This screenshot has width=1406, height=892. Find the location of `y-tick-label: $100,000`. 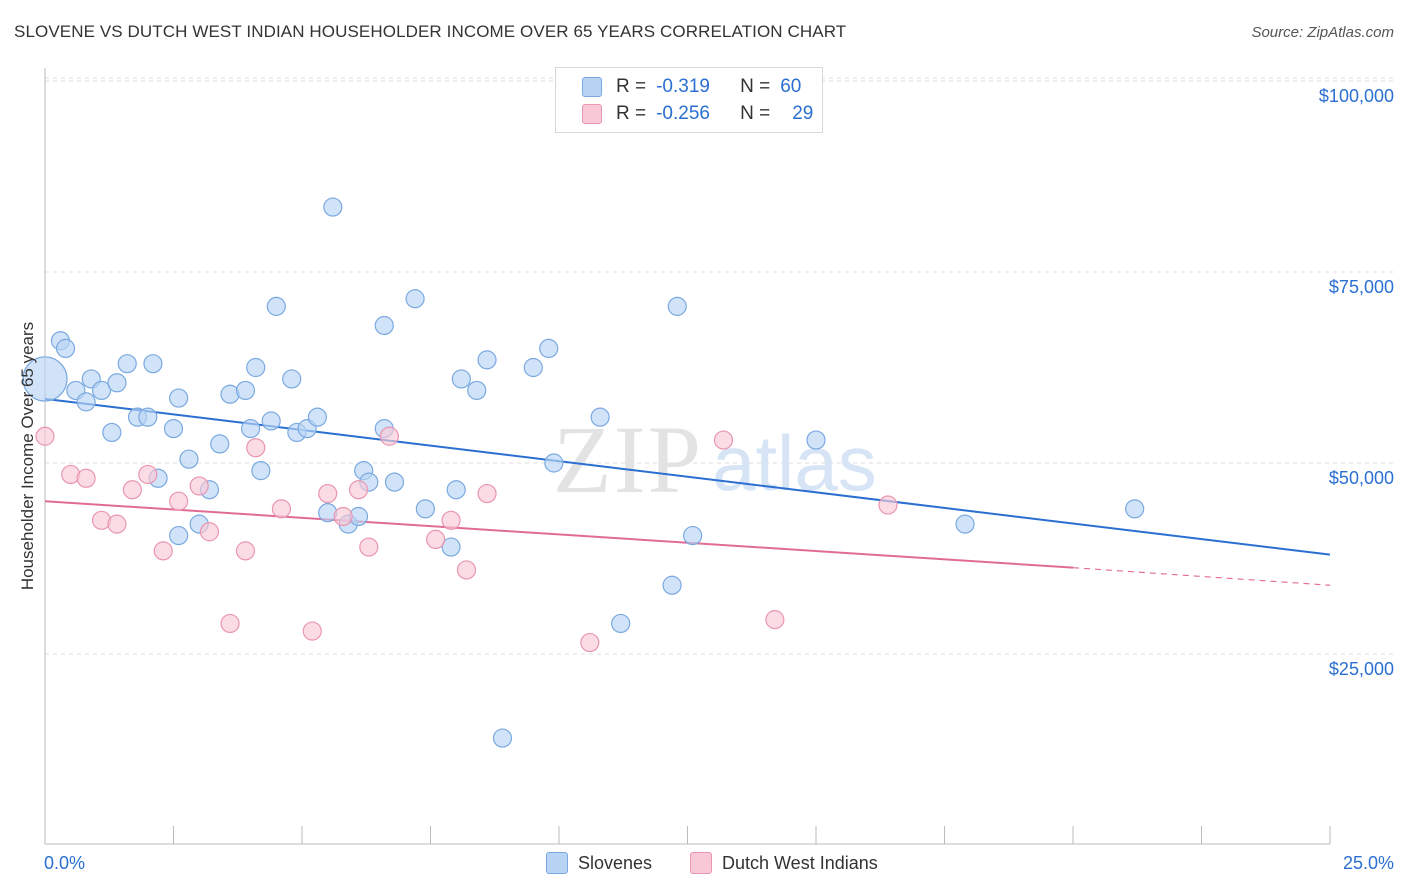

y-tick-label: $100,000 is located at coordinates (1356, 96).